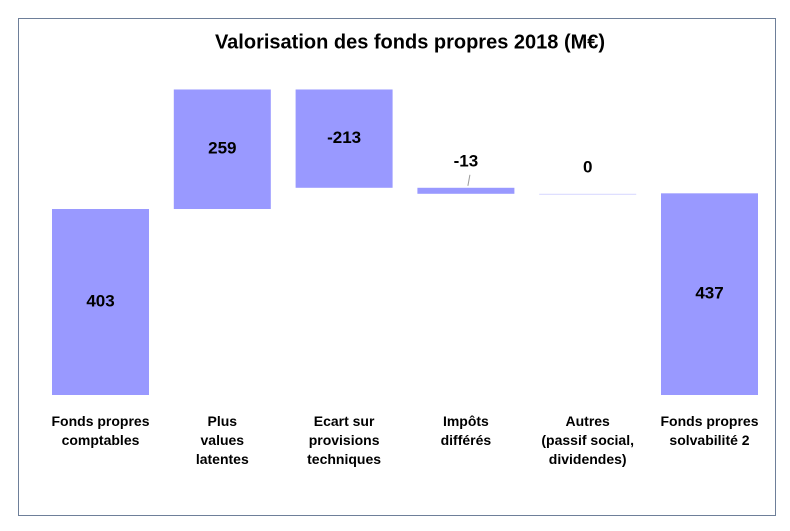 This screenshot has height=531, width=790. What do you see at coordinates (466, 160) in the screenshot?
I see `value-label: -13` at bounding box center [466, 160].